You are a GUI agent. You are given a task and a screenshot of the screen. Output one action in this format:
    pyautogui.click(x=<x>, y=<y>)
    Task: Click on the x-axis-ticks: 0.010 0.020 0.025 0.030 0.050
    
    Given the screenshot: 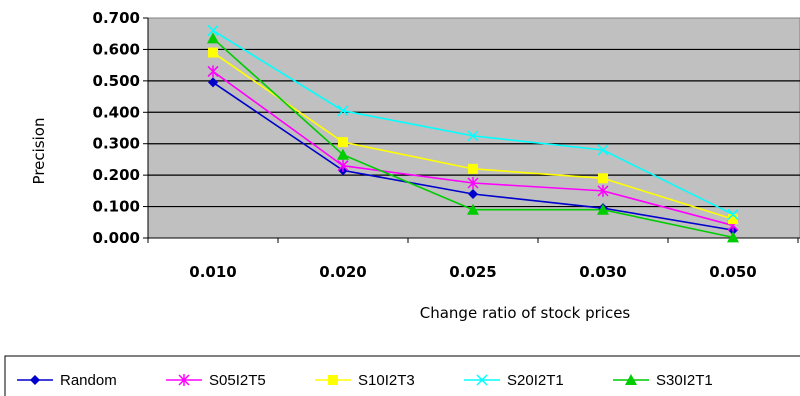 What is the action you would take?
    pyautogui.click(x=473, y=259)
    